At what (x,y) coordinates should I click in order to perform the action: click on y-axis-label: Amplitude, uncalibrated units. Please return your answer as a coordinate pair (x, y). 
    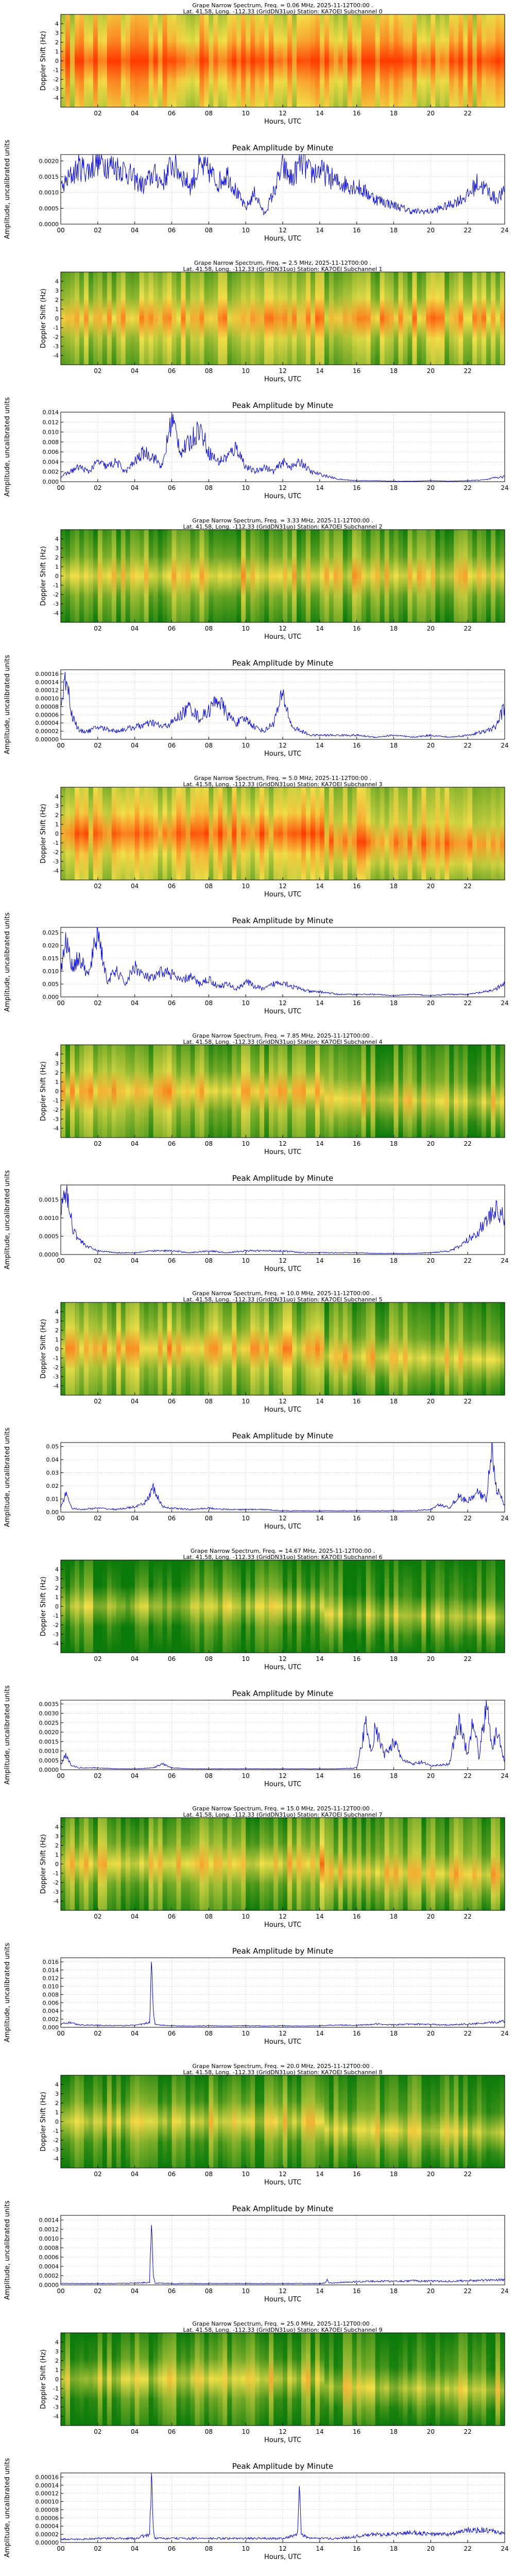
    Looking at the image, I should click on (8, 1735).